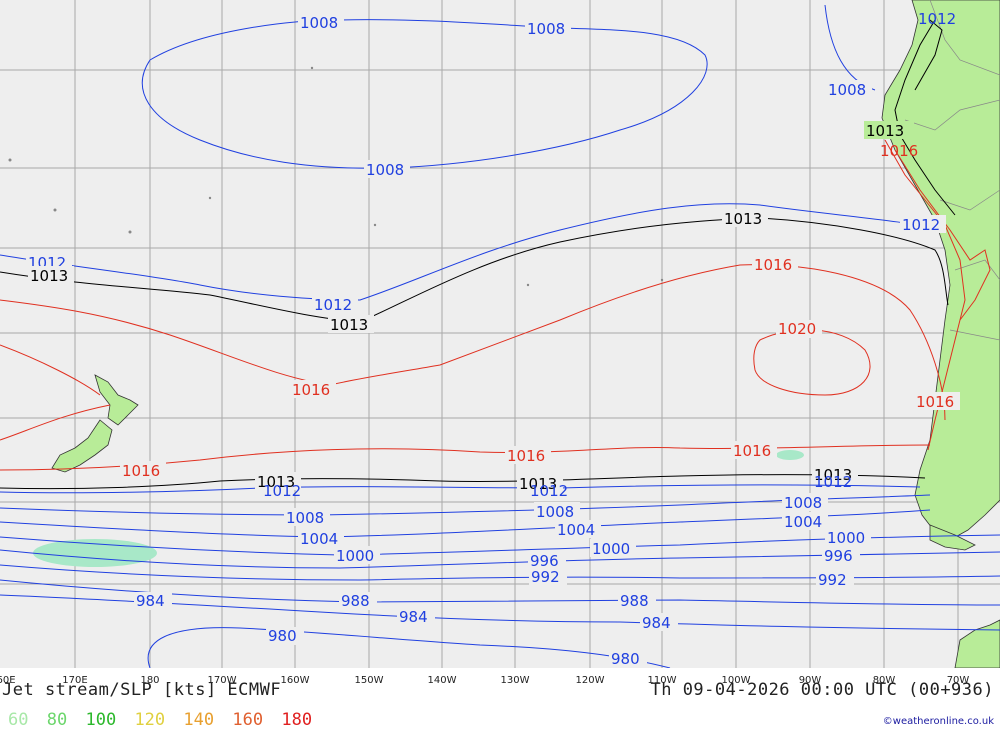  I want to click on lon-tick: 100W, so click(736, 680).